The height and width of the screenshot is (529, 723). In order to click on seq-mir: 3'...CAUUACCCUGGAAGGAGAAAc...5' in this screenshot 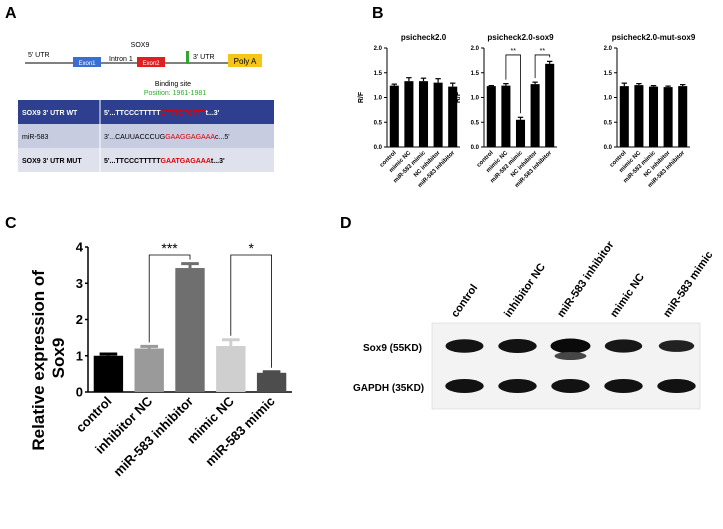, I will do `click(167, 137)`.